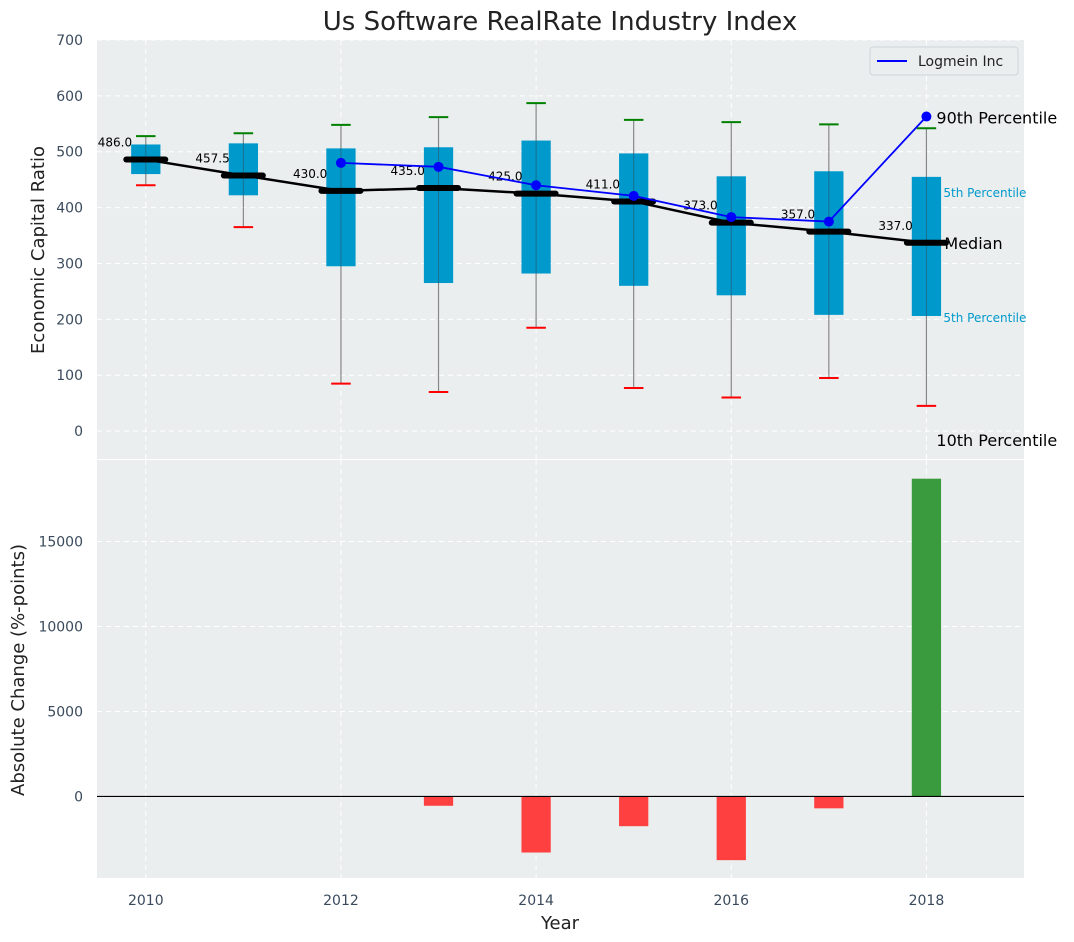 The height and width of the screenshot is (942, 1074). I want to click on x-tick-label: 2018, so click(927, 901).